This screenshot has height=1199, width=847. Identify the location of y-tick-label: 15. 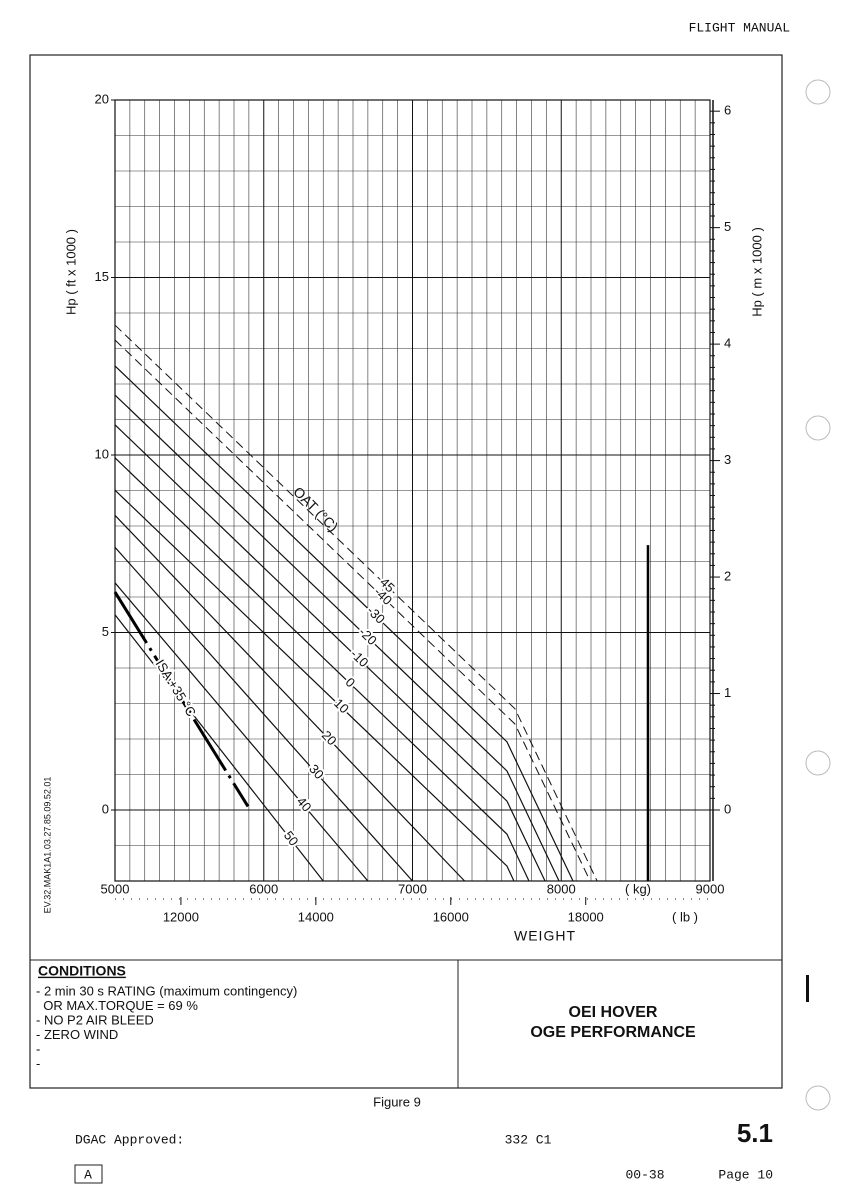
(102, 276).